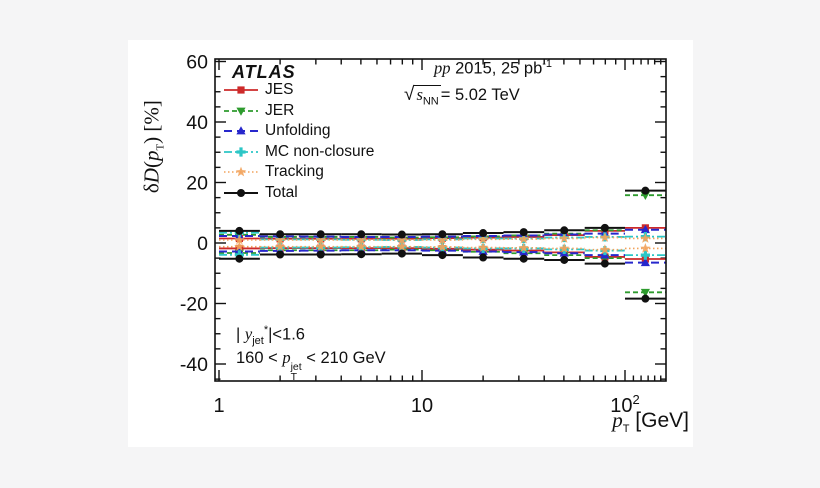 Image resolution: width=820 pixels, height=488 pixels. Describe the element at coordinates (202, 244) in the screenshot. I see `svg-text: 0` at that location.